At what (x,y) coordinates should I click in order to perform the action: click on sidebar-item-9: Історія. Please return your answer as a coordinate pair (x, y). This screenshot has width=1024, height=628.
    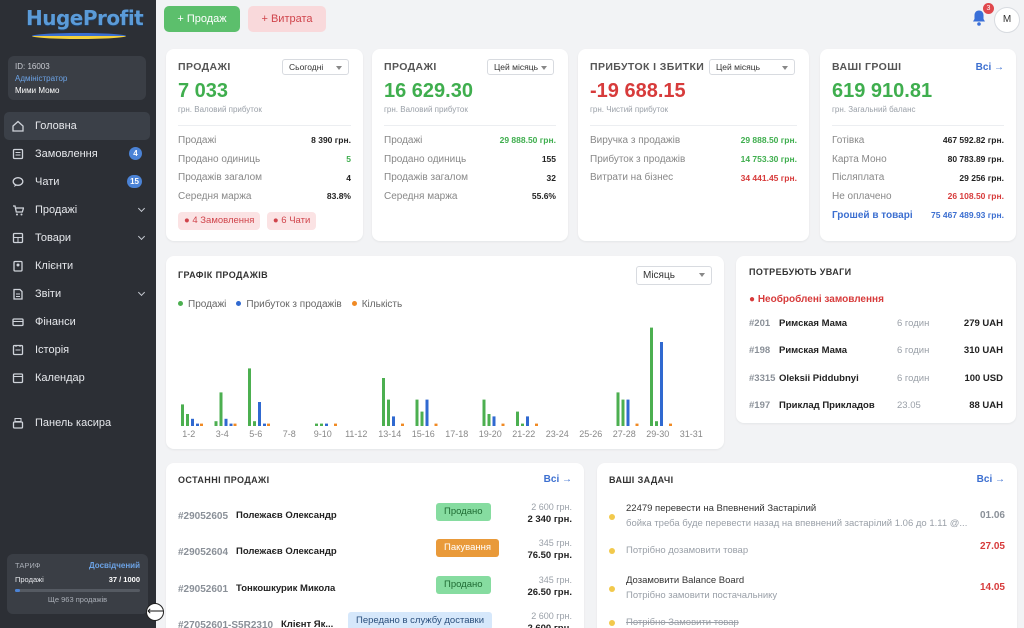
    Looking at the image, I should click on (78, 350).